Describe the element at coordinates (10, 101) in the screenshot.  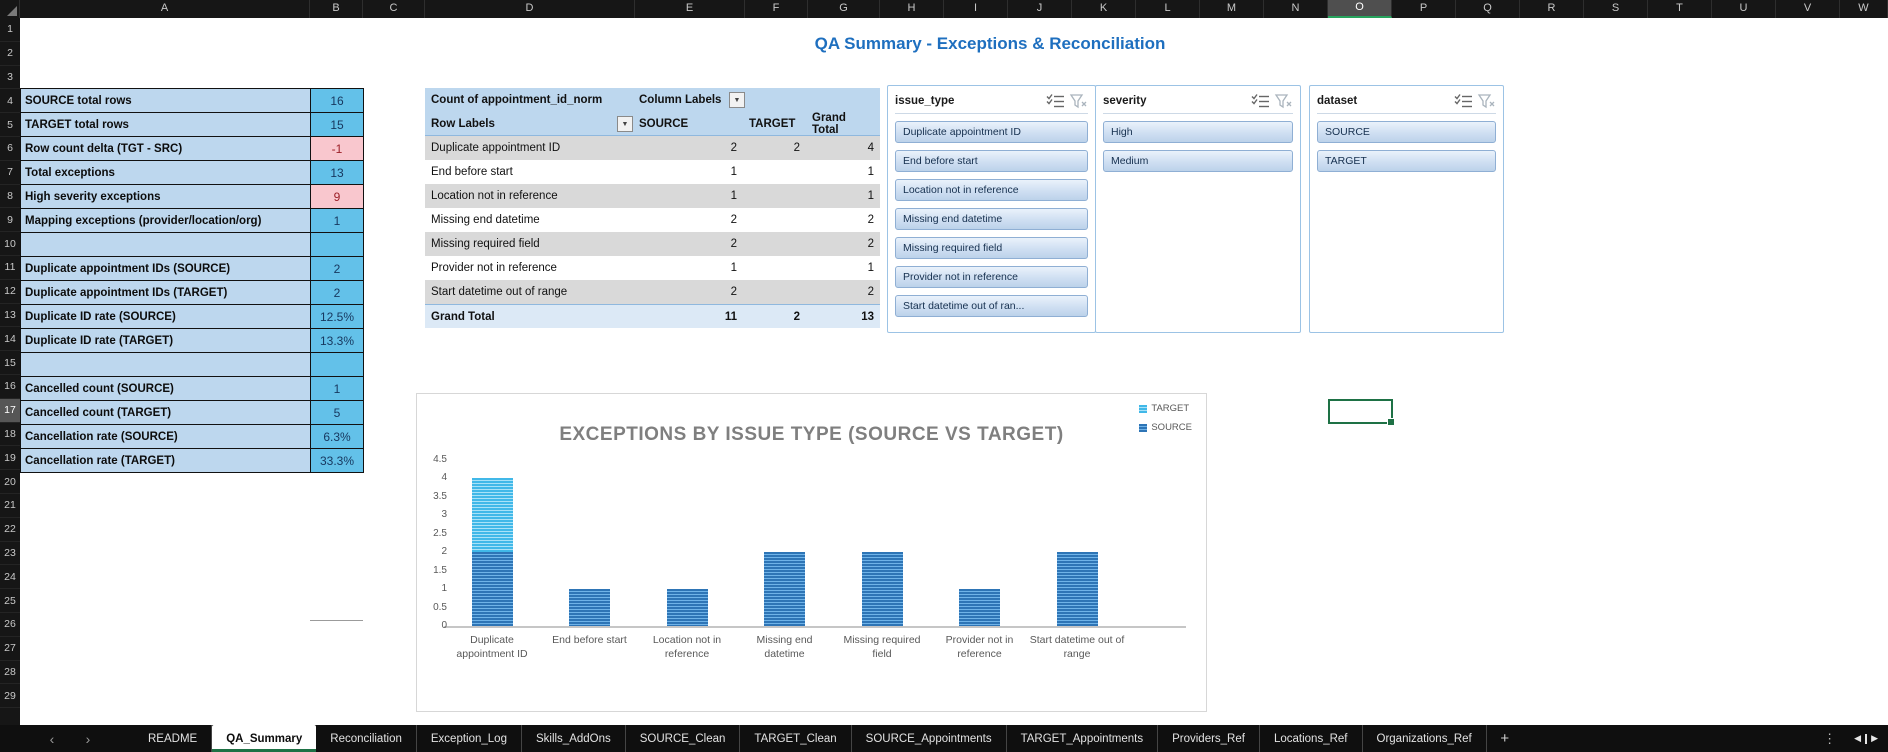
I see `row-header-4: 4` at that location.